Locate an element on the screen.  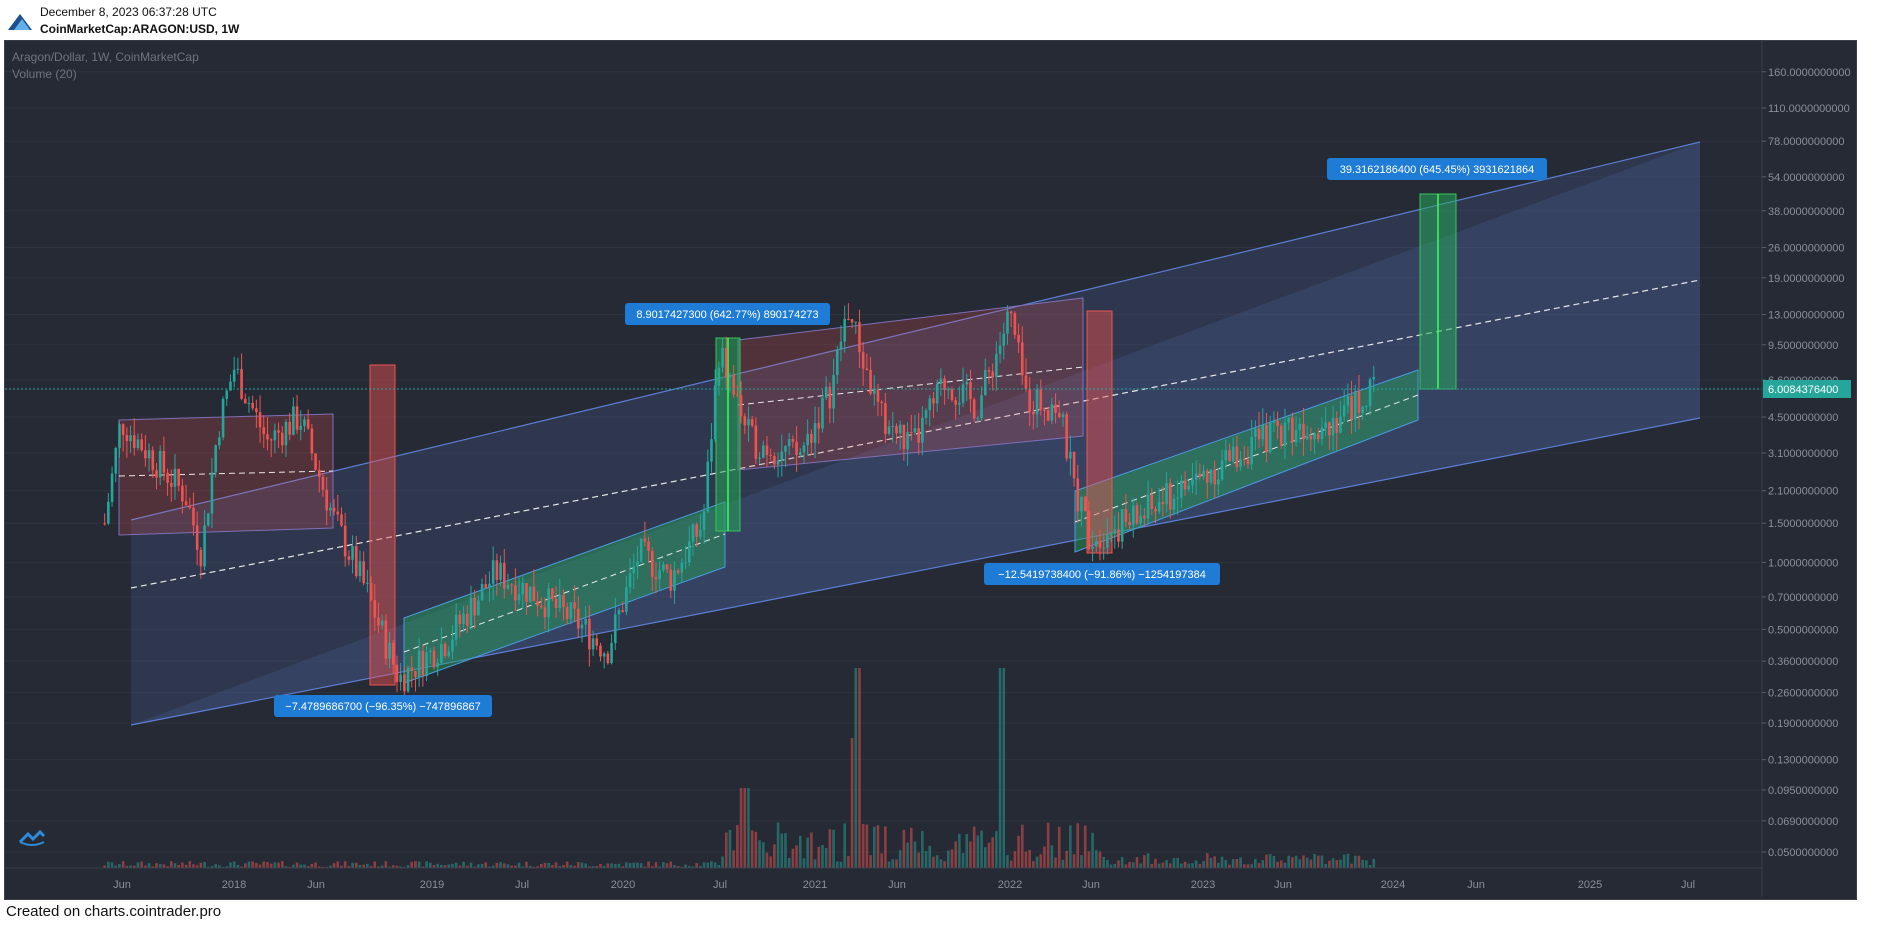
measure-label-text: 39.3162186400 (645.45%) 3931621864 is located at coordinates (1437, 170).